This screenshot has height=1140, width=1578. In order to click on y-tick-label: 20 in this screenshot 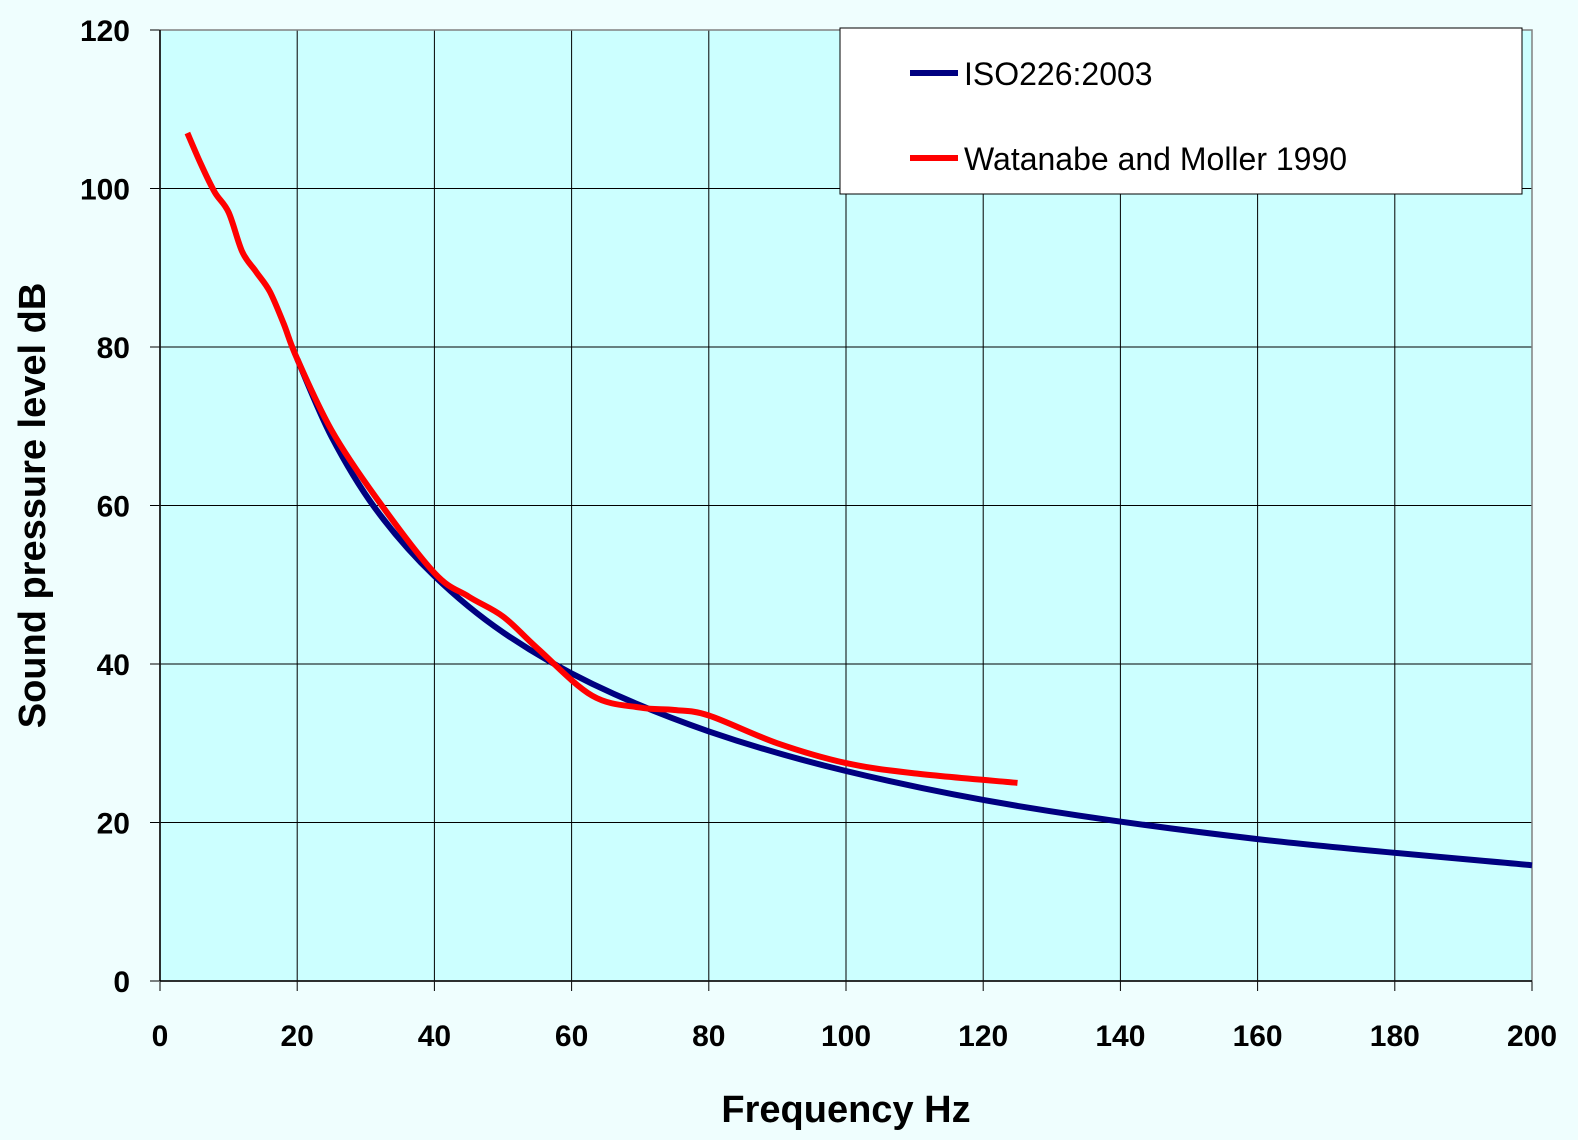, I will do `click(113, 824)`.